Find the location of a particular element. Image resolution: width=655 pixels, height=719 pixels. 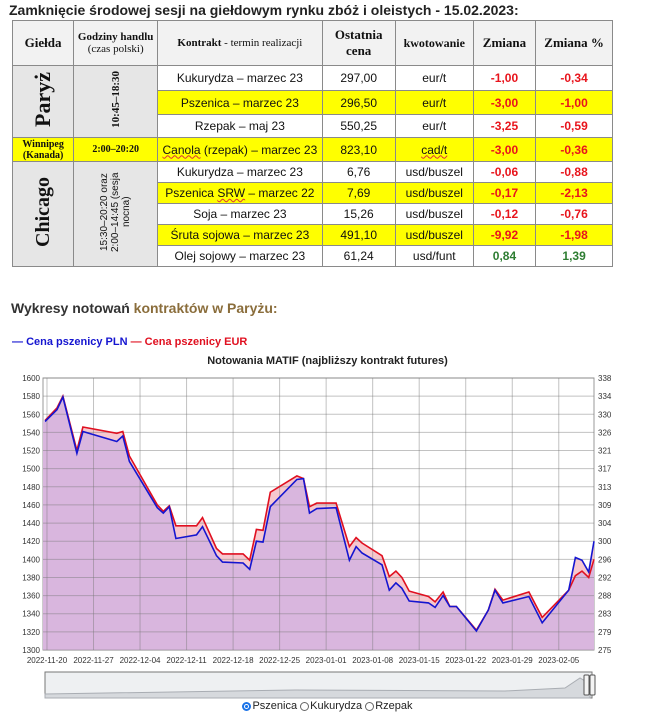

x-tick-label: 2023-01-01 is located at coordinates (326, 660).